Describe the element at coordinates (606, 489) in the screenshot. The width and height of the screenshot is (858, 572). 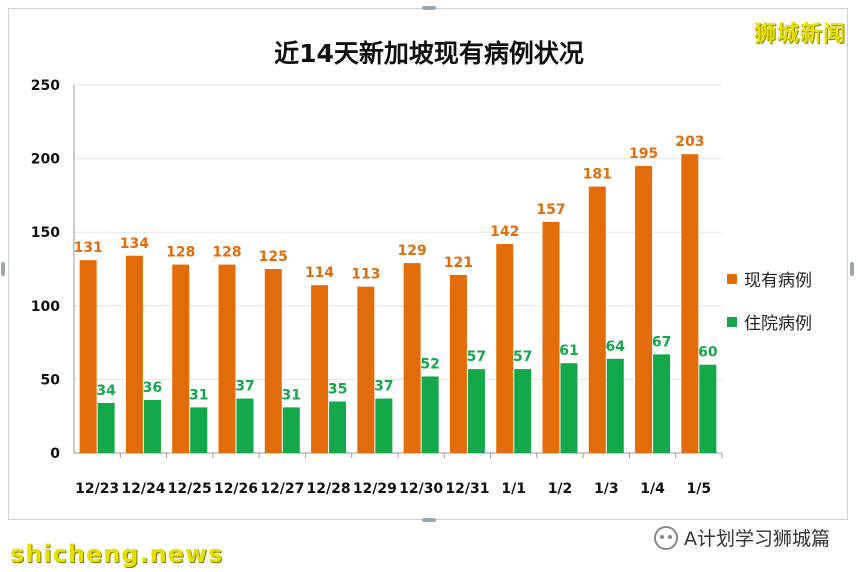
I see `x-tick-label: 1/3` at that location.